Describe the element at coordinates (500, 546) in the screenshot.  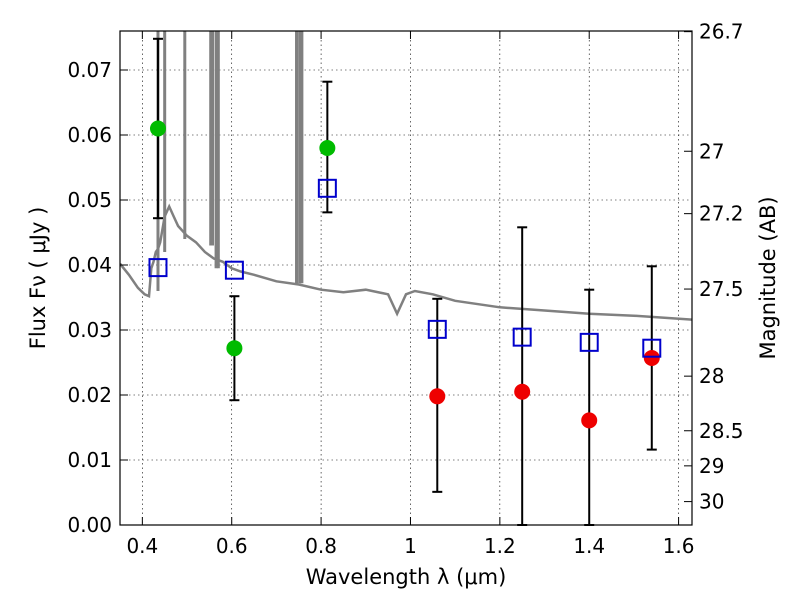
I see `x-tick-label: 1.2` at that location.